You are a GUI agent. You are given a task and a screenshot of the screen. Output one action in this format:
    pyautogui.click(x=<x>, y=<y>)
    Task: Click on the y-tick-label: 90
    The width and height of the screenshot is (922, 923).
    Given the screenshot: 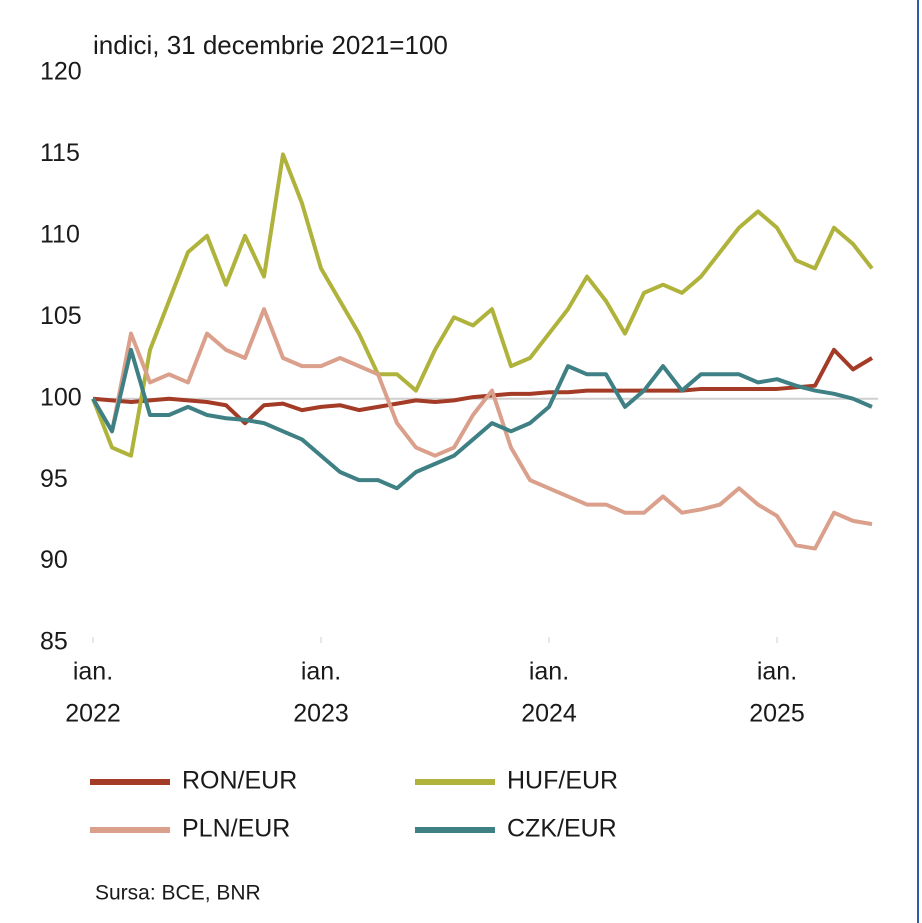 What is the action you would take?
    pyautogui.click(x=54, y=560)
    